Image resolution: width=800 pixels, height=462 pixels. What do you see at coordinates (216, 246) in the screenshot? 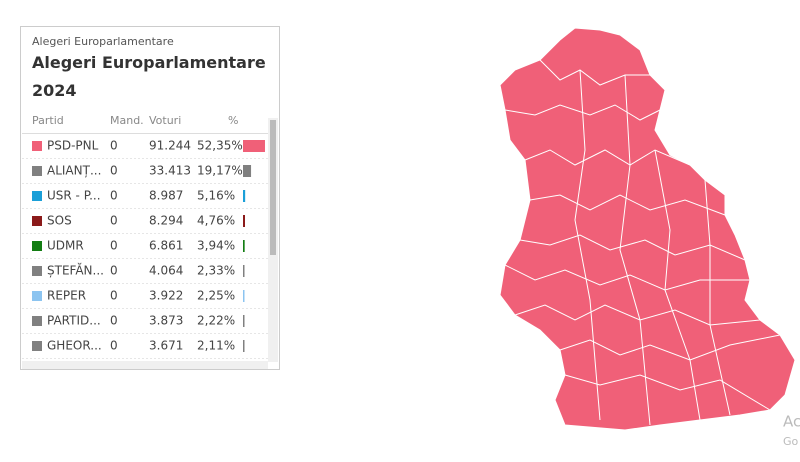
I see `percent: 3,94%` at bounding box center [216, 246].